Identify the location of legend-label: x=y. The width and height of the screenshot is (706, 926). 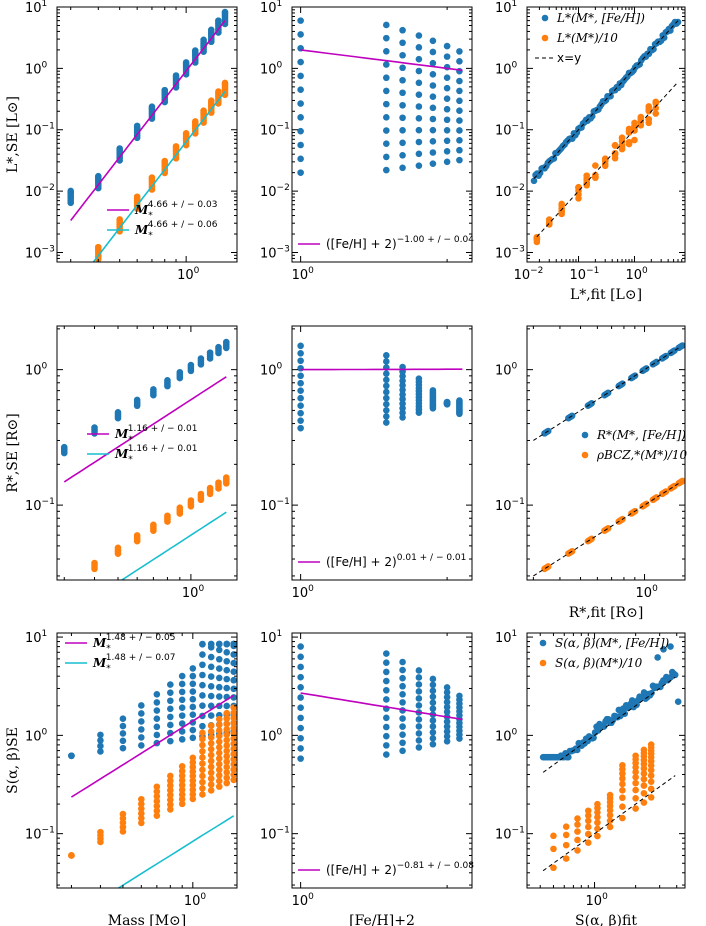
(569, 58).